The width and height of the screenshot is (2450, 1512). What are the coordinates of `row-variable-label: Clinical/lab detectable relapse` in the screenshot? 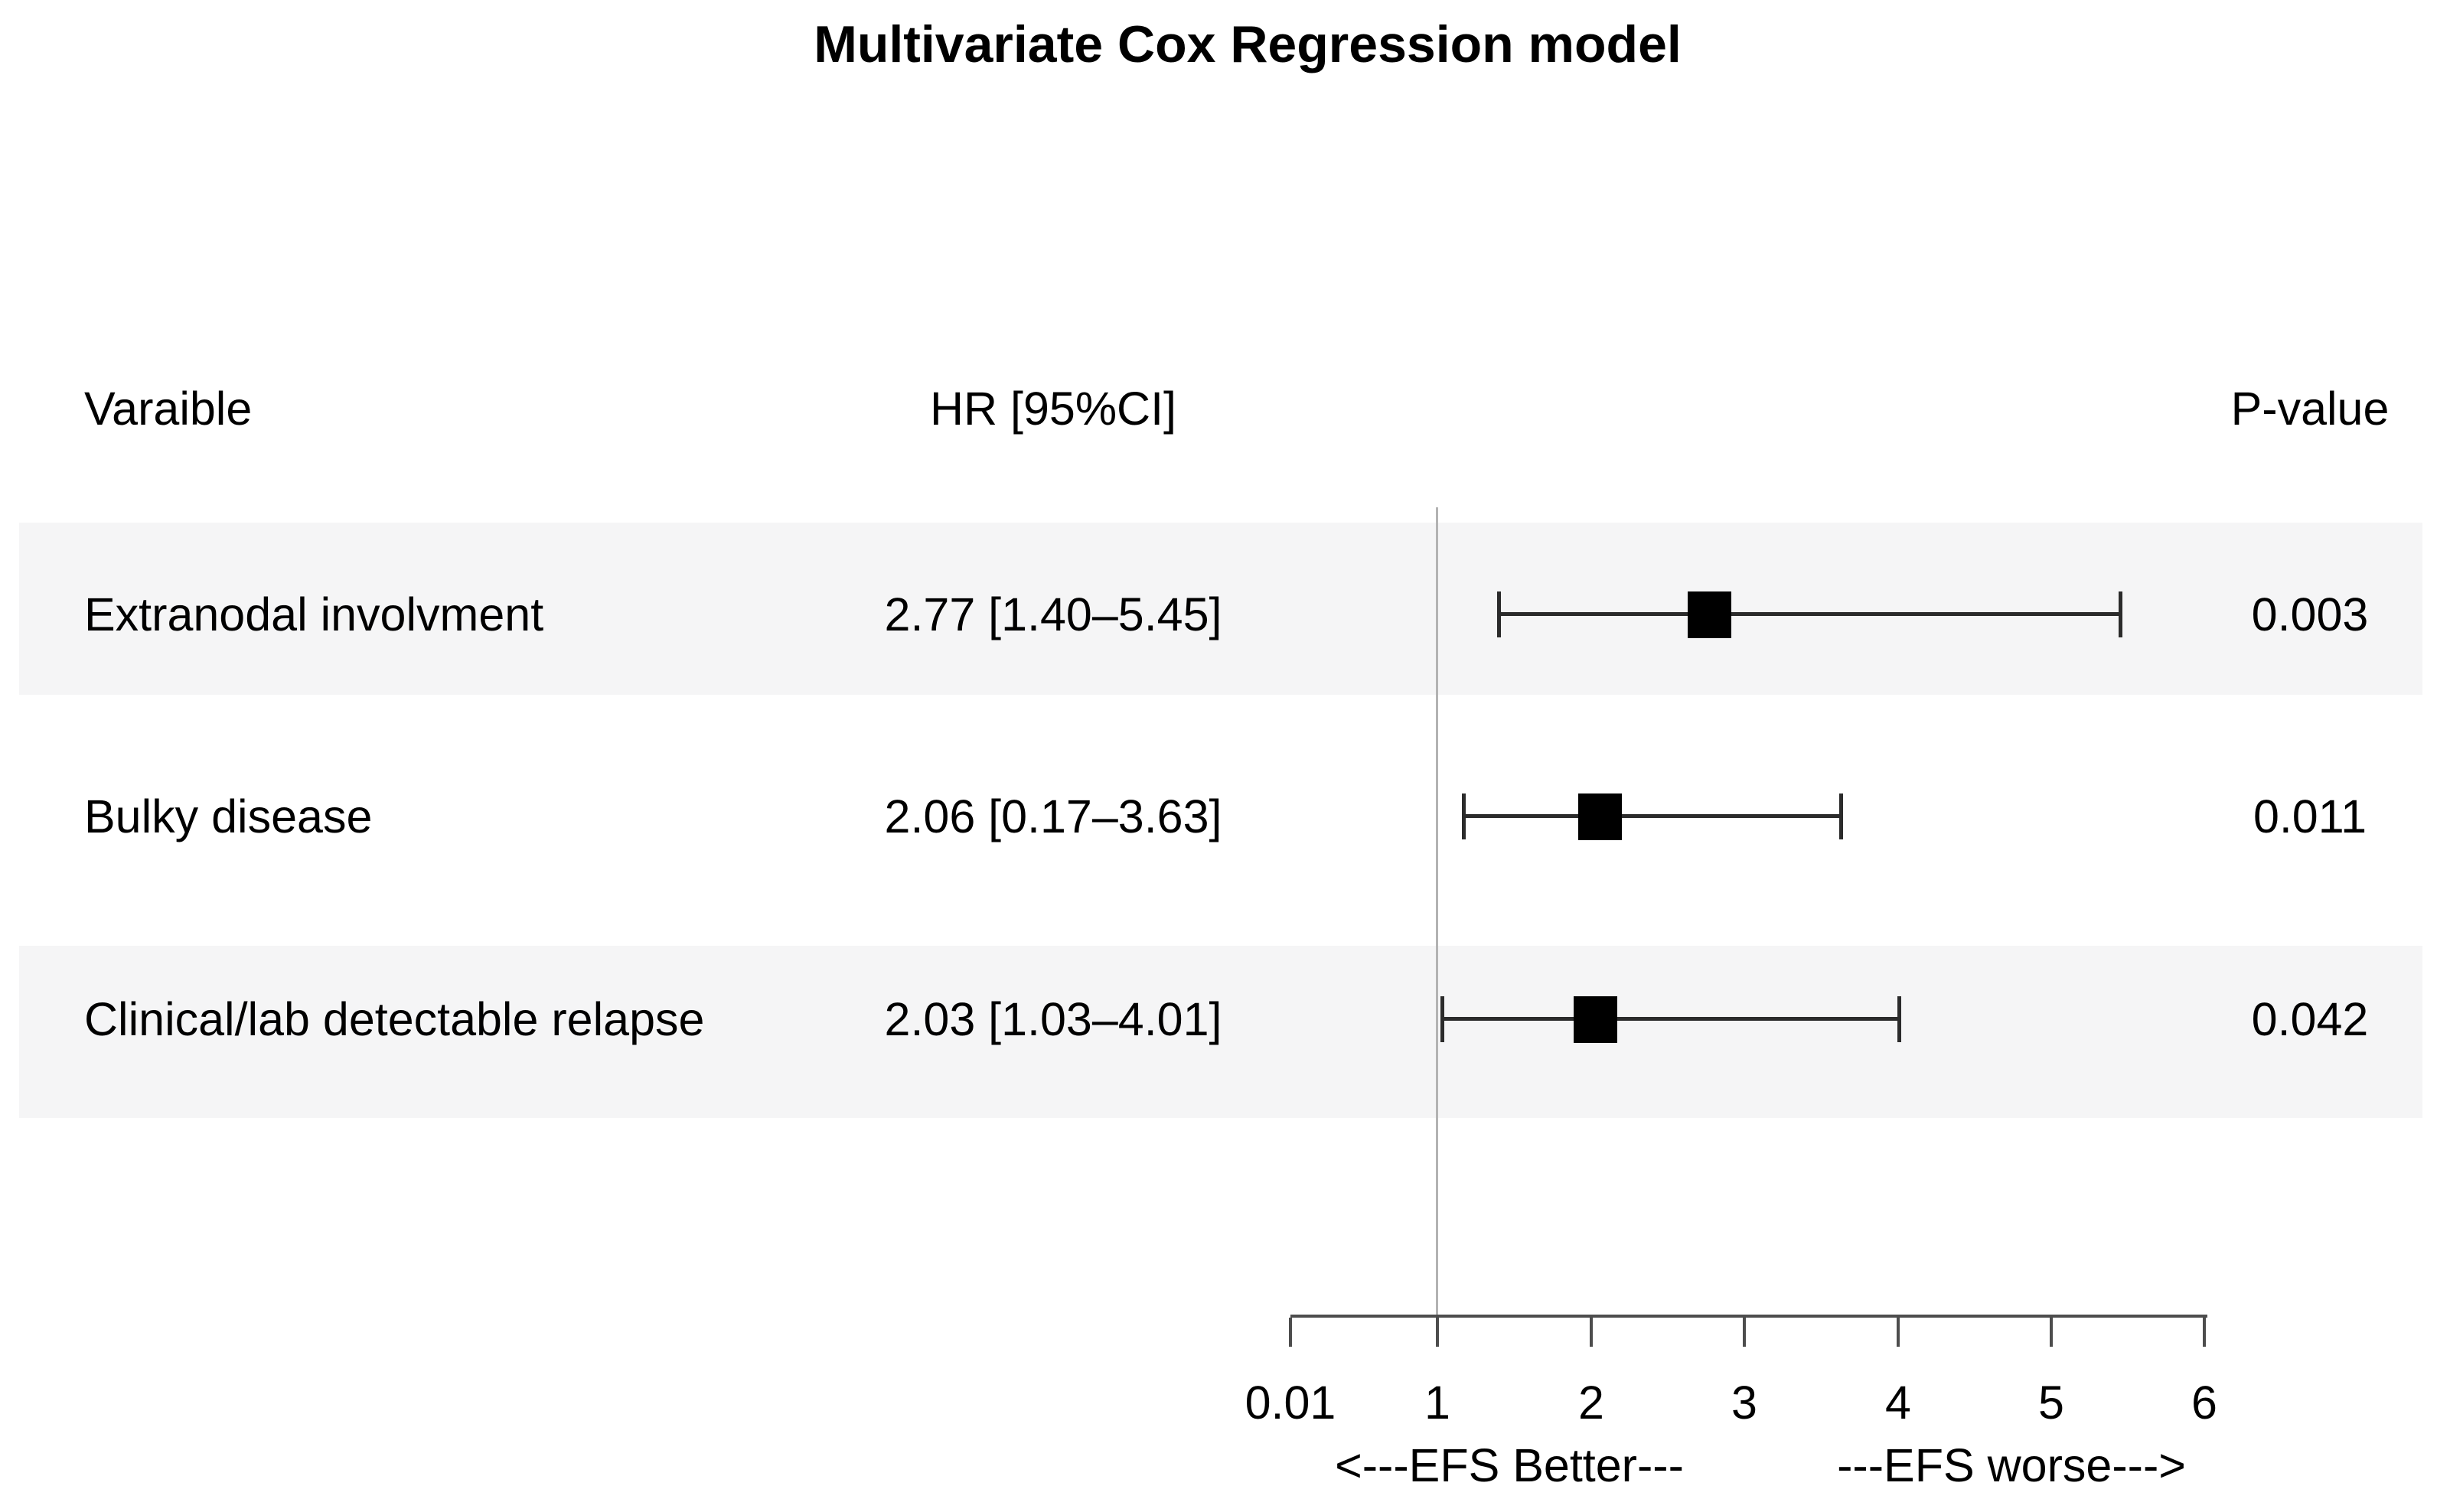 It's located at (394, 1019).